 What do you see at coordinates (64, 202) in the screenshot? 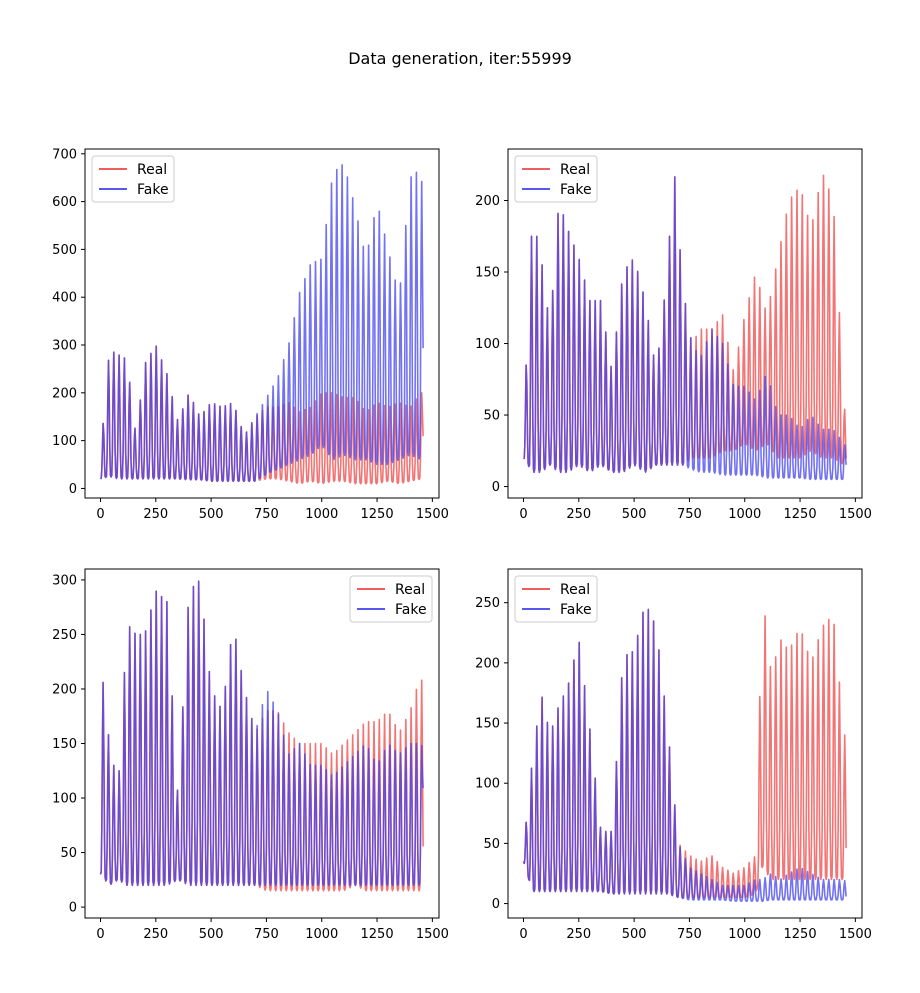
I see `y-tick-label: 600` at bounding box center [64, 202].